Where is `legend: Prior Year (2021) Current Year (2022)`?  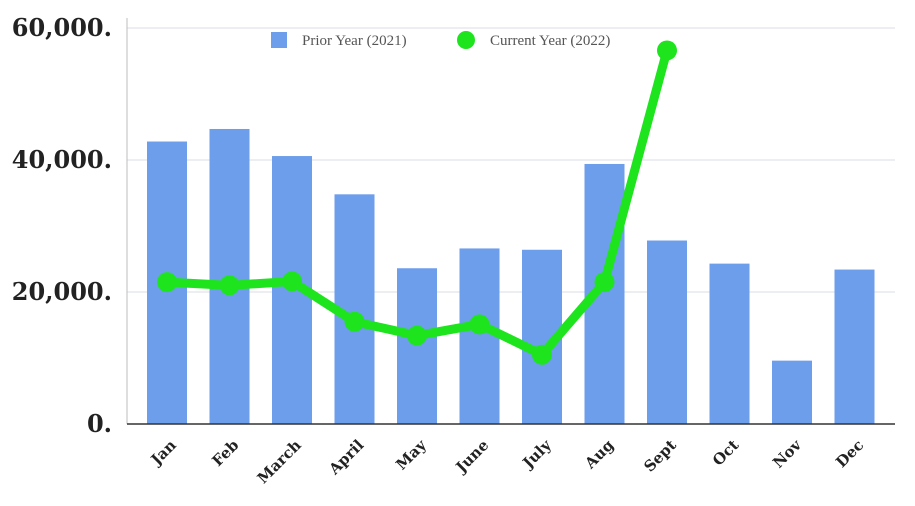 legend: Prior Year (2021) Current Year (2022) is located at coordinates (440, 40).